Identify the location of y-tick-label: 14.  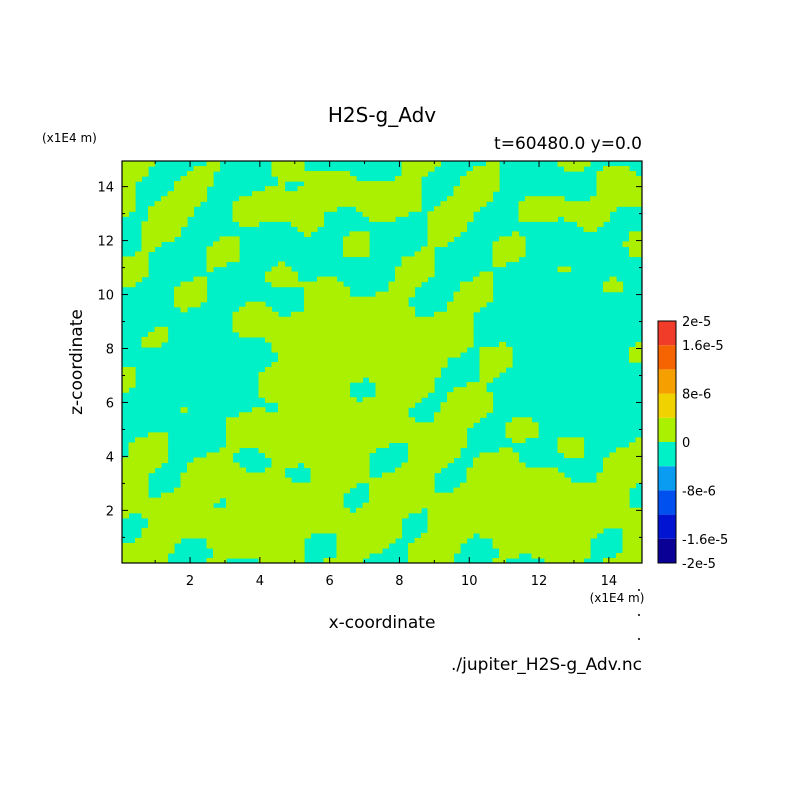
(105, 188).